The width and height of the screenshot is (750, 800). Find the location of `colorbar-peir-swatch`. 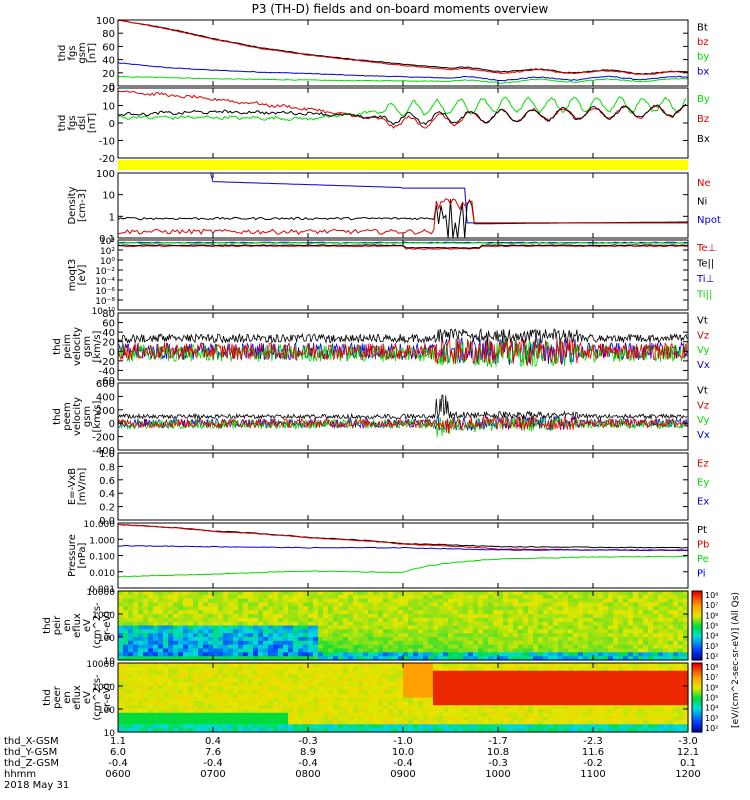

colorbar-peir-swatch is located at coordinates (697, 618).